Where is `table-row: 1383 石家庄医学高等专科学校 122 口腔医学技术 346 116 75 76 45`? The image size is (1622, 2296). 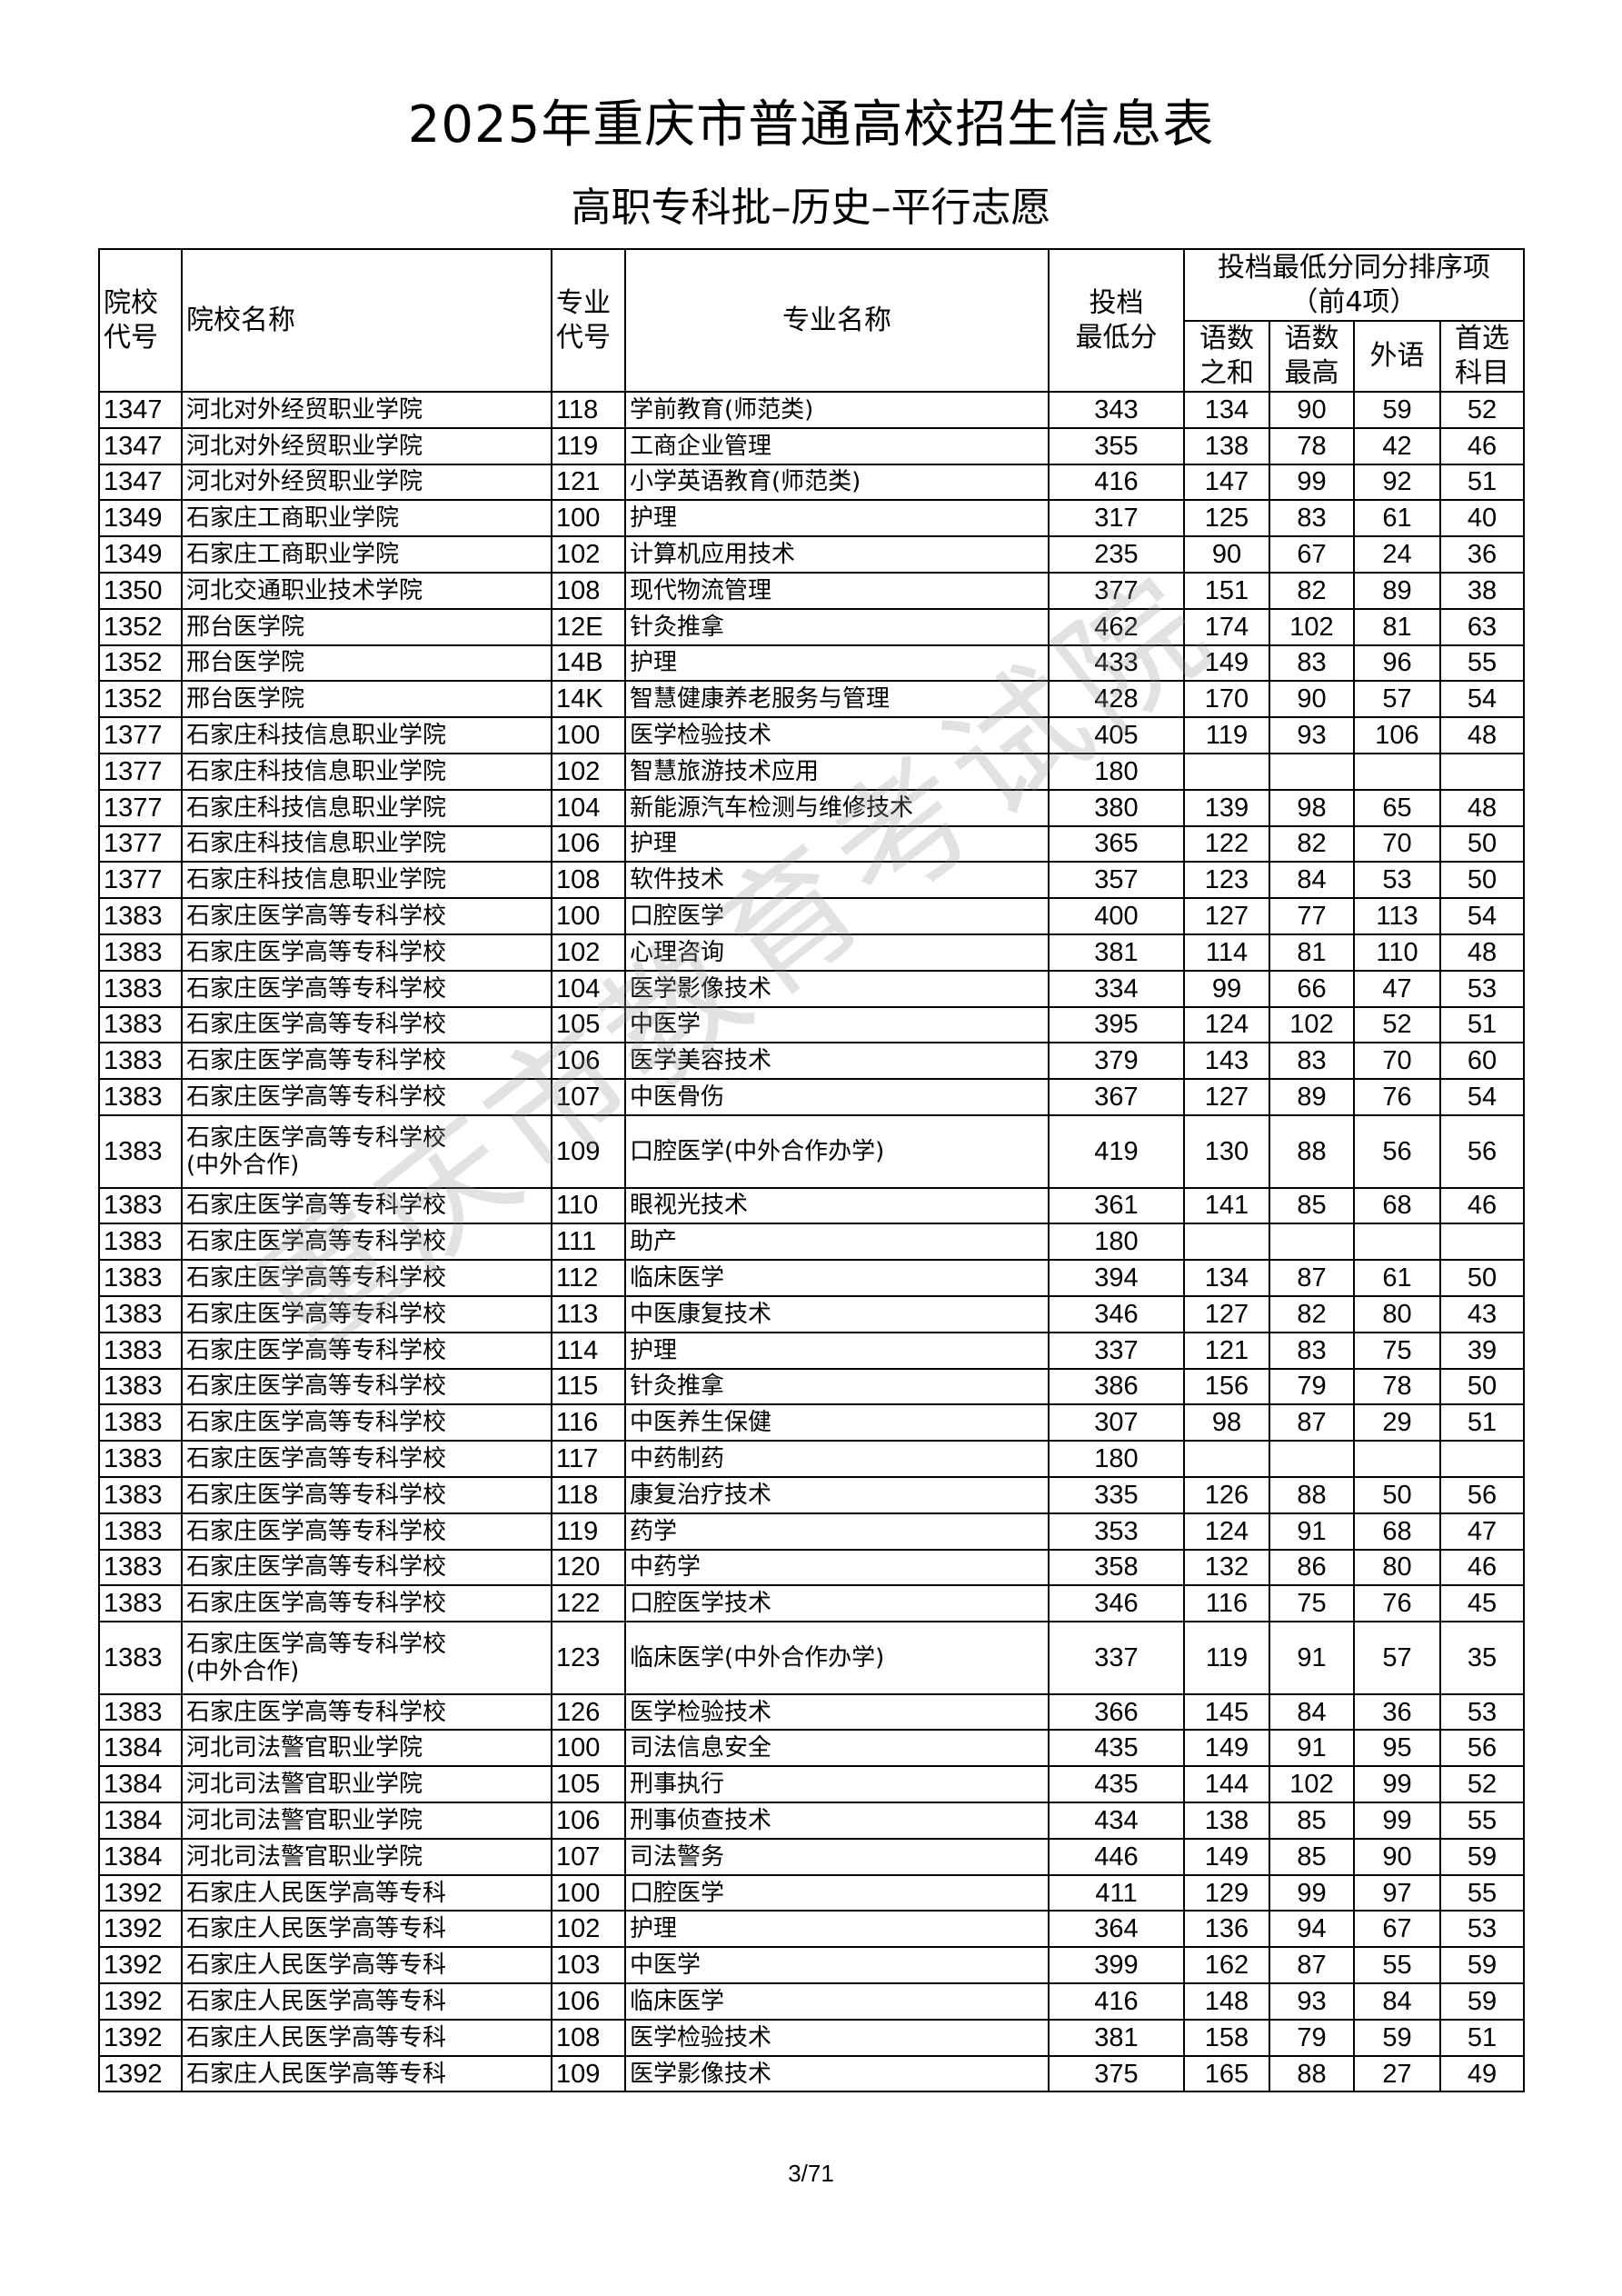
table-row: 1383 石家庄医学高等专科学校 122 口腔医学技术 346 116 75 76 45 is located at coordinates (811, 1603).